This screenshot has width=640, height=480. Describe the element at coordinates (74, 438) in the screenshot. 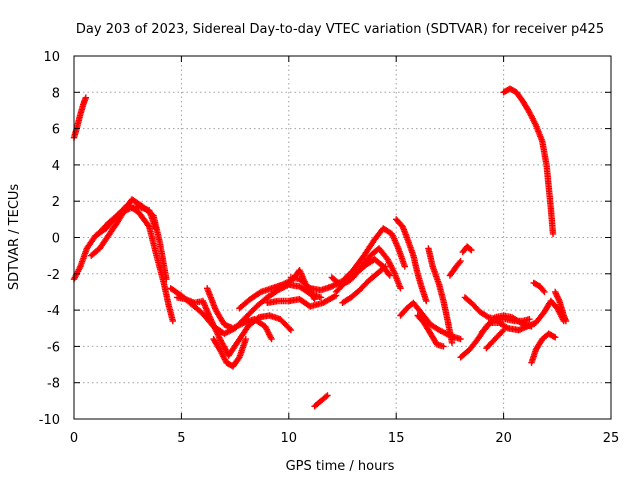

I see `x-tick-label: 0` at that location.